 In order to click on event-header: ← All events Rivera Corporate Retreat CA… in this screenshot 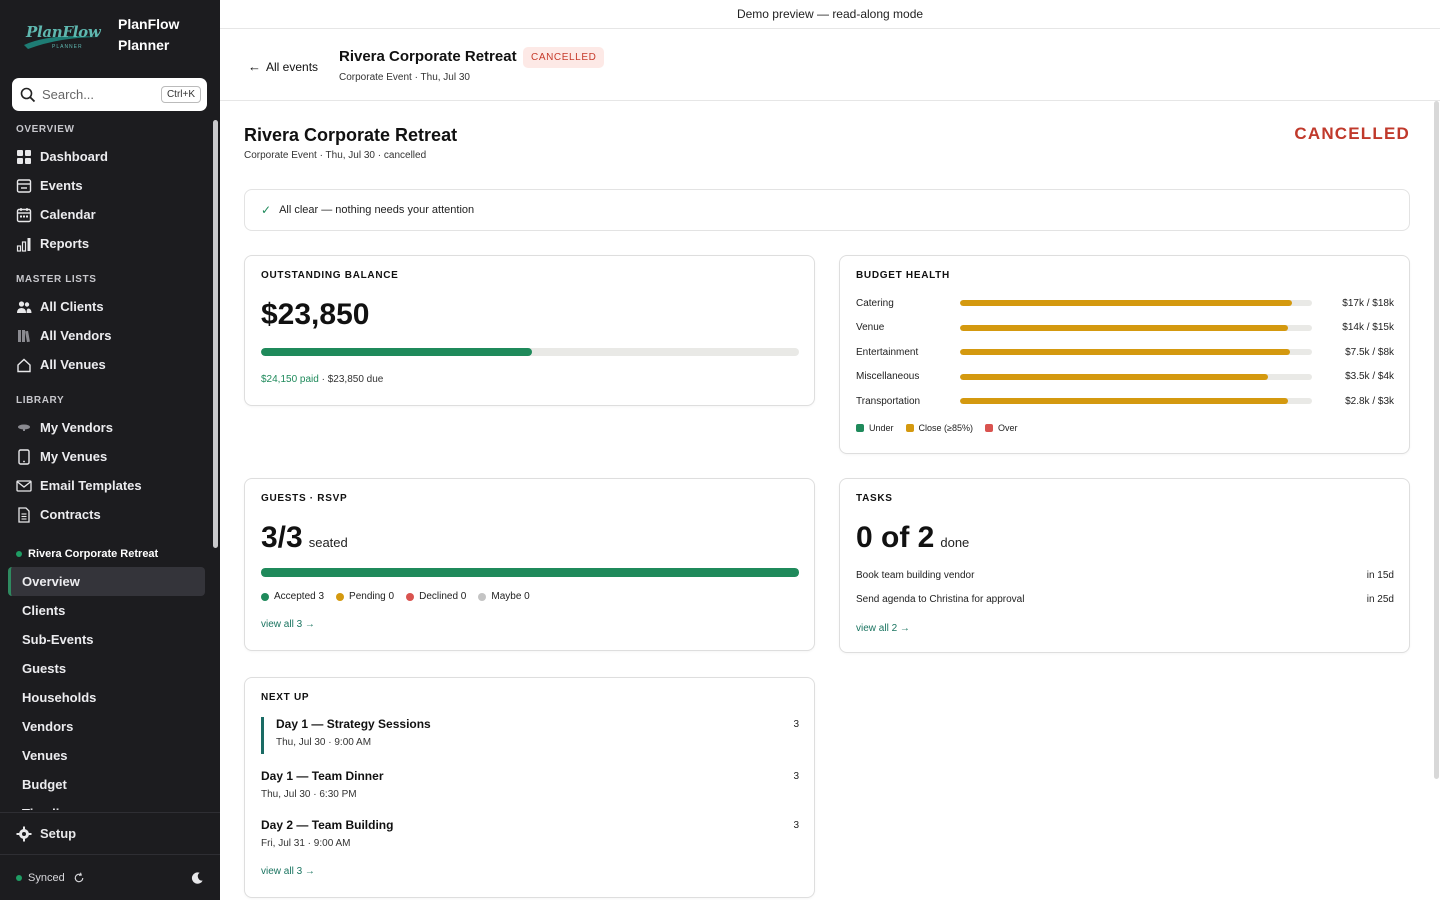, I will do `click(830, 65)`.